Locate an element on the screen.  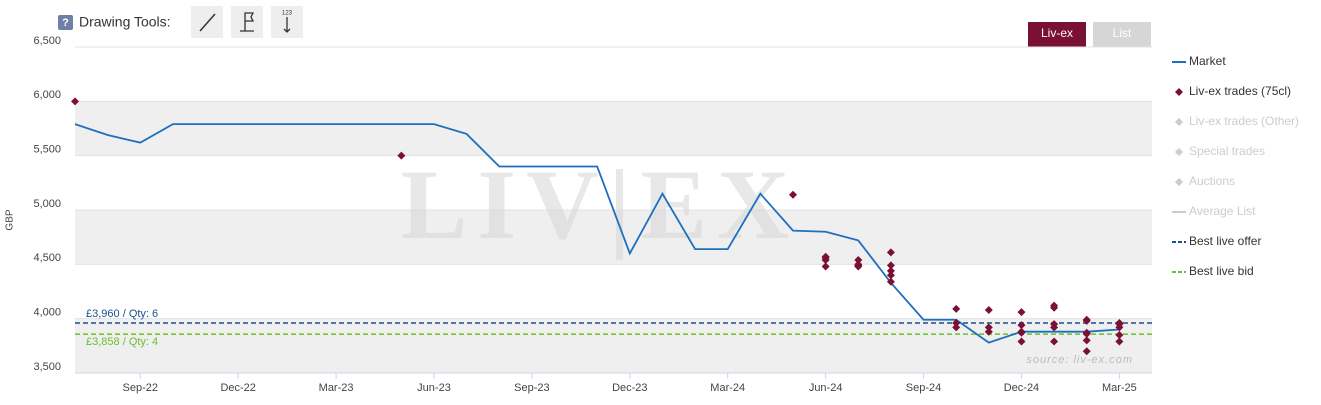
y-tick-label: 6,000 is located at coordinates (47, 95).